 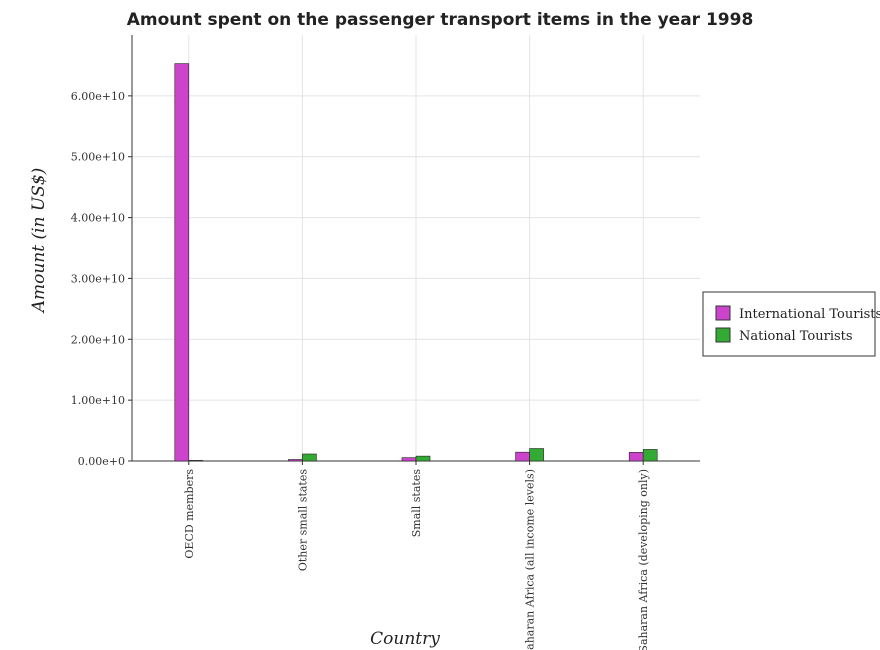 I want to click on x-tick-label-0: OECD members, so click(x=189, y=514).